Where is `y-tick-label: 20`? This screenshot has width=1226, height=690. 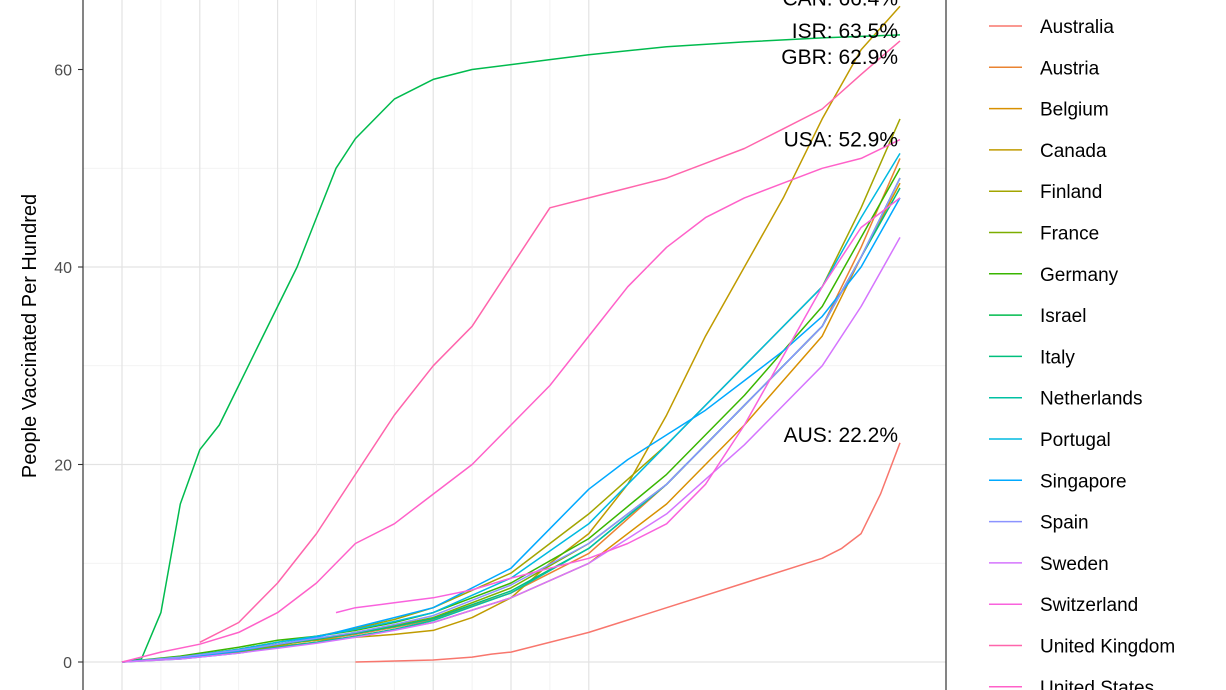
y-tick-label: 20 is located at coordinates (63, 466).